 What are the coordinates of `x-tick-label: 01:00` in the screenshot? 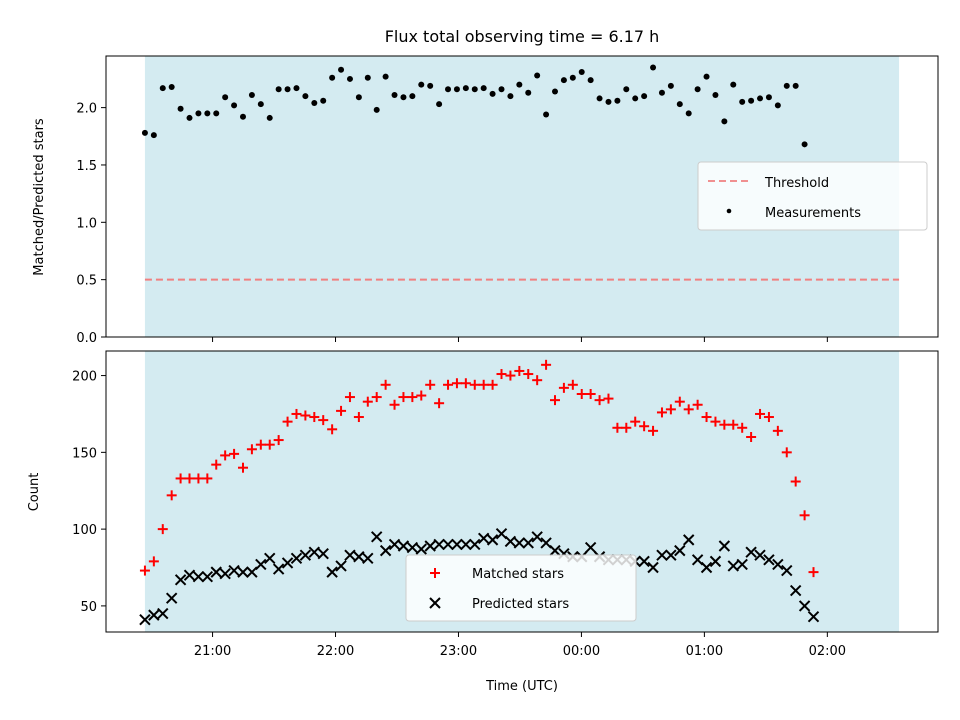 It's located at (704, 651).